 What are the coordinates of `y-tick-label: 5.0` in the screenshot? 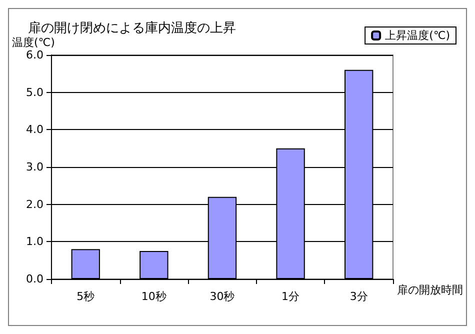 It's located at (35, 92).